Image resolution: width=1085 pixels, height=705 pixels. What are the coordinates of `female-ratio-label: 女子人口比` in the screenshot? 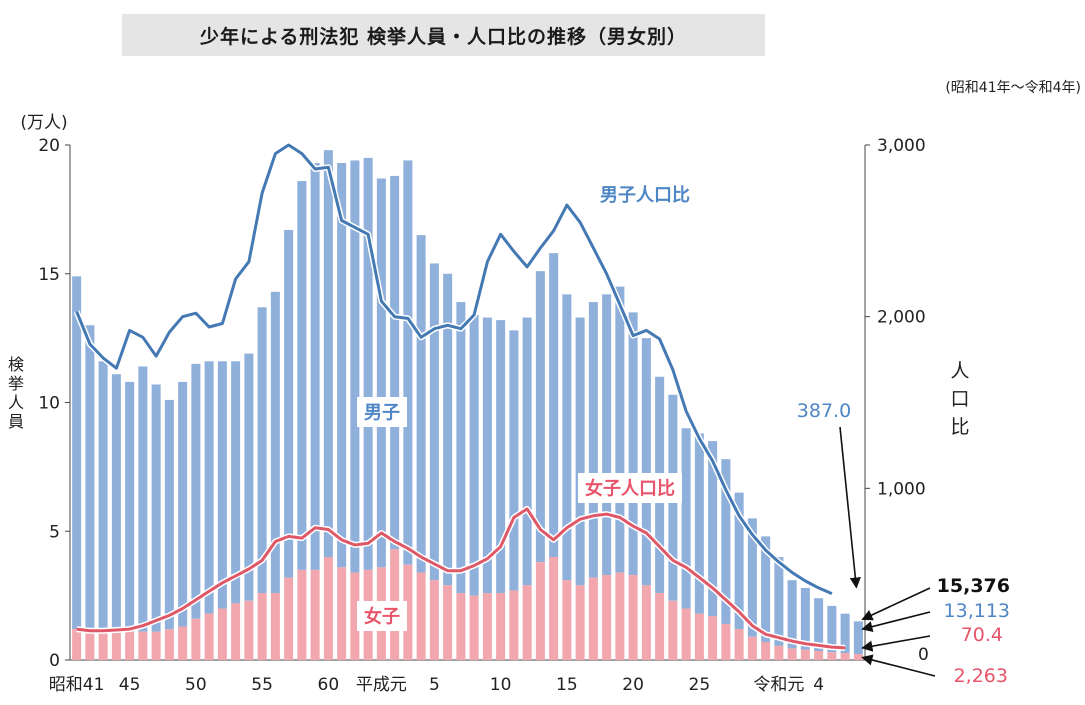 It's located at (630, 488).